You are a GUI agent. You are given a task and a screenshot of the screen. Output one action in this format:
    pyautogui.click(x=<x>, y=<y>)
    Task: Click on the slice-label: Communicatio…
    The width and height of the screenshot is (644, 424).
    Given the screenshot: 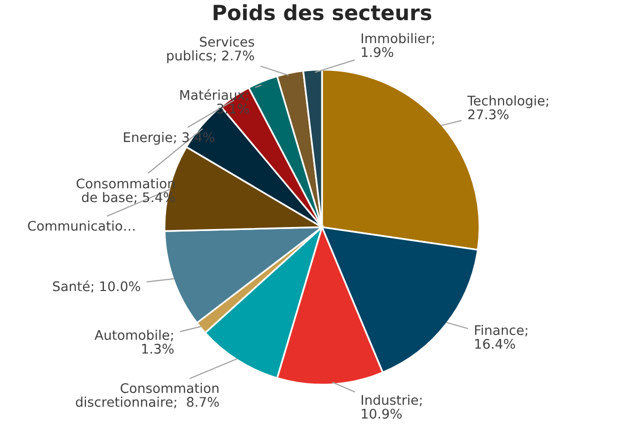 What is the action you would take?
    pyautogui.click(x=81, y=225)
    